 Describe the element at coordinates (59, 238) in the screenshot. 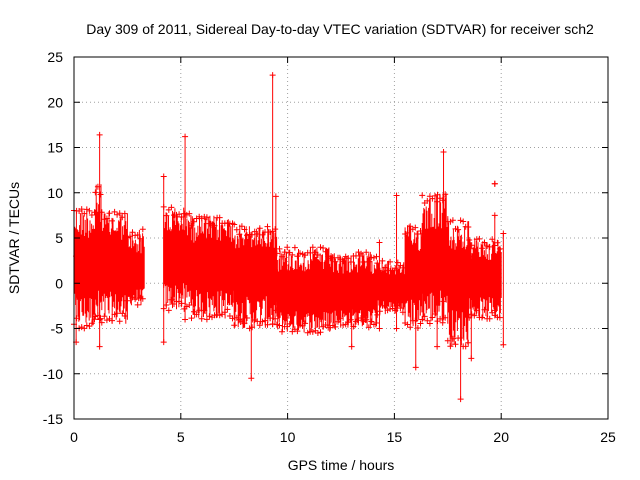

I see `y-tick-label: 5` at that location.